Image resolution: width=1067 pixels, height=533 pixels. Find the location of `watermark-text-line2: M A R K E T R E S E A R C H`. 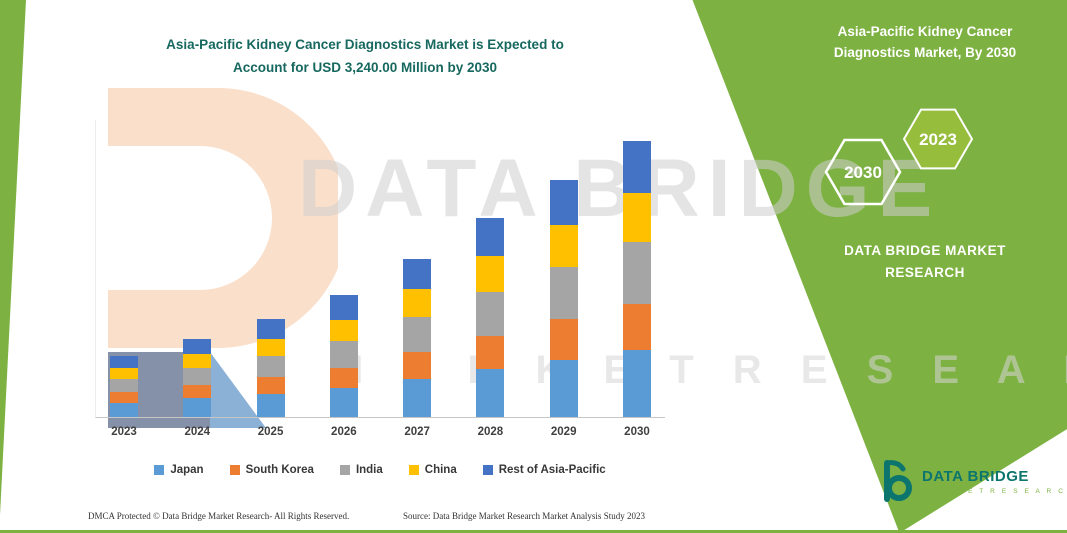

watermark-text-line2: M A R K E T R E S E A R C H is located at coordinates (698, 370).